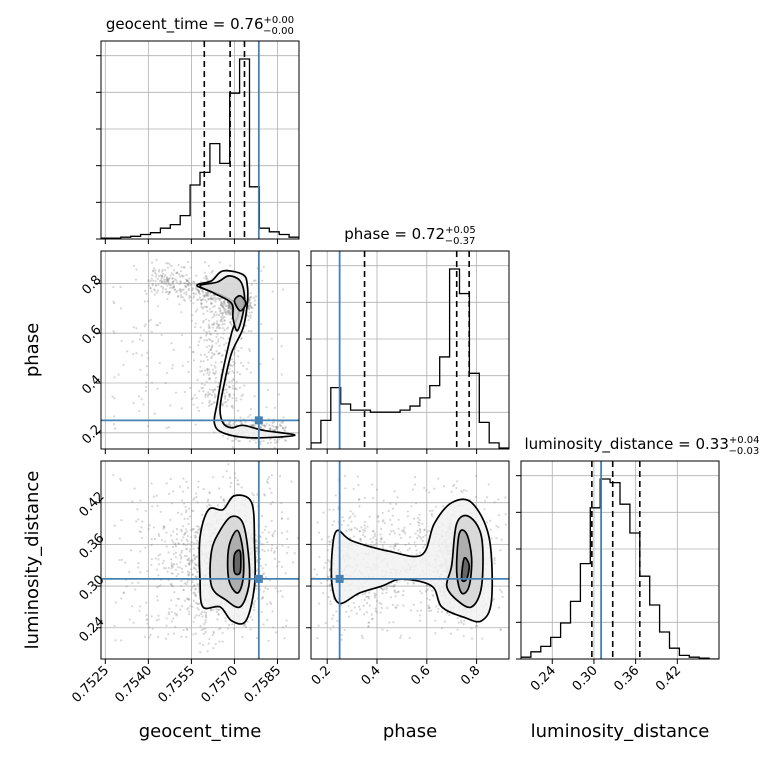  I want to click on histogram-luminosity_distance, so click(620, 568).